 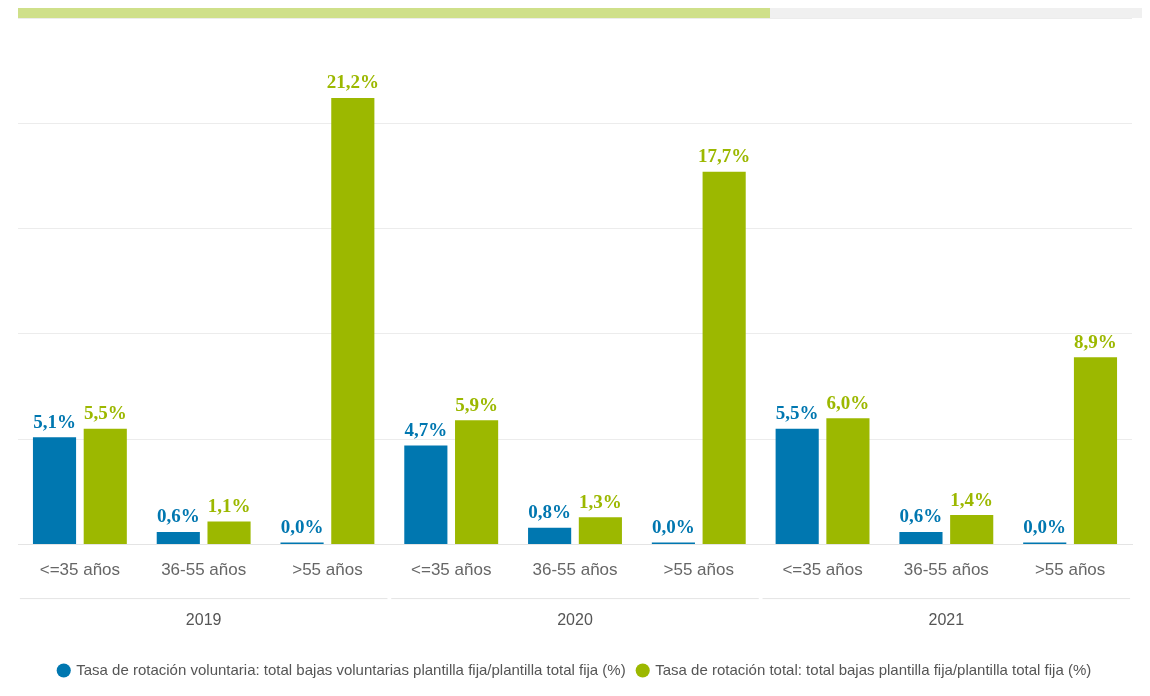 I want to click on data-label: 1,3%, so click(x=600, y=501).